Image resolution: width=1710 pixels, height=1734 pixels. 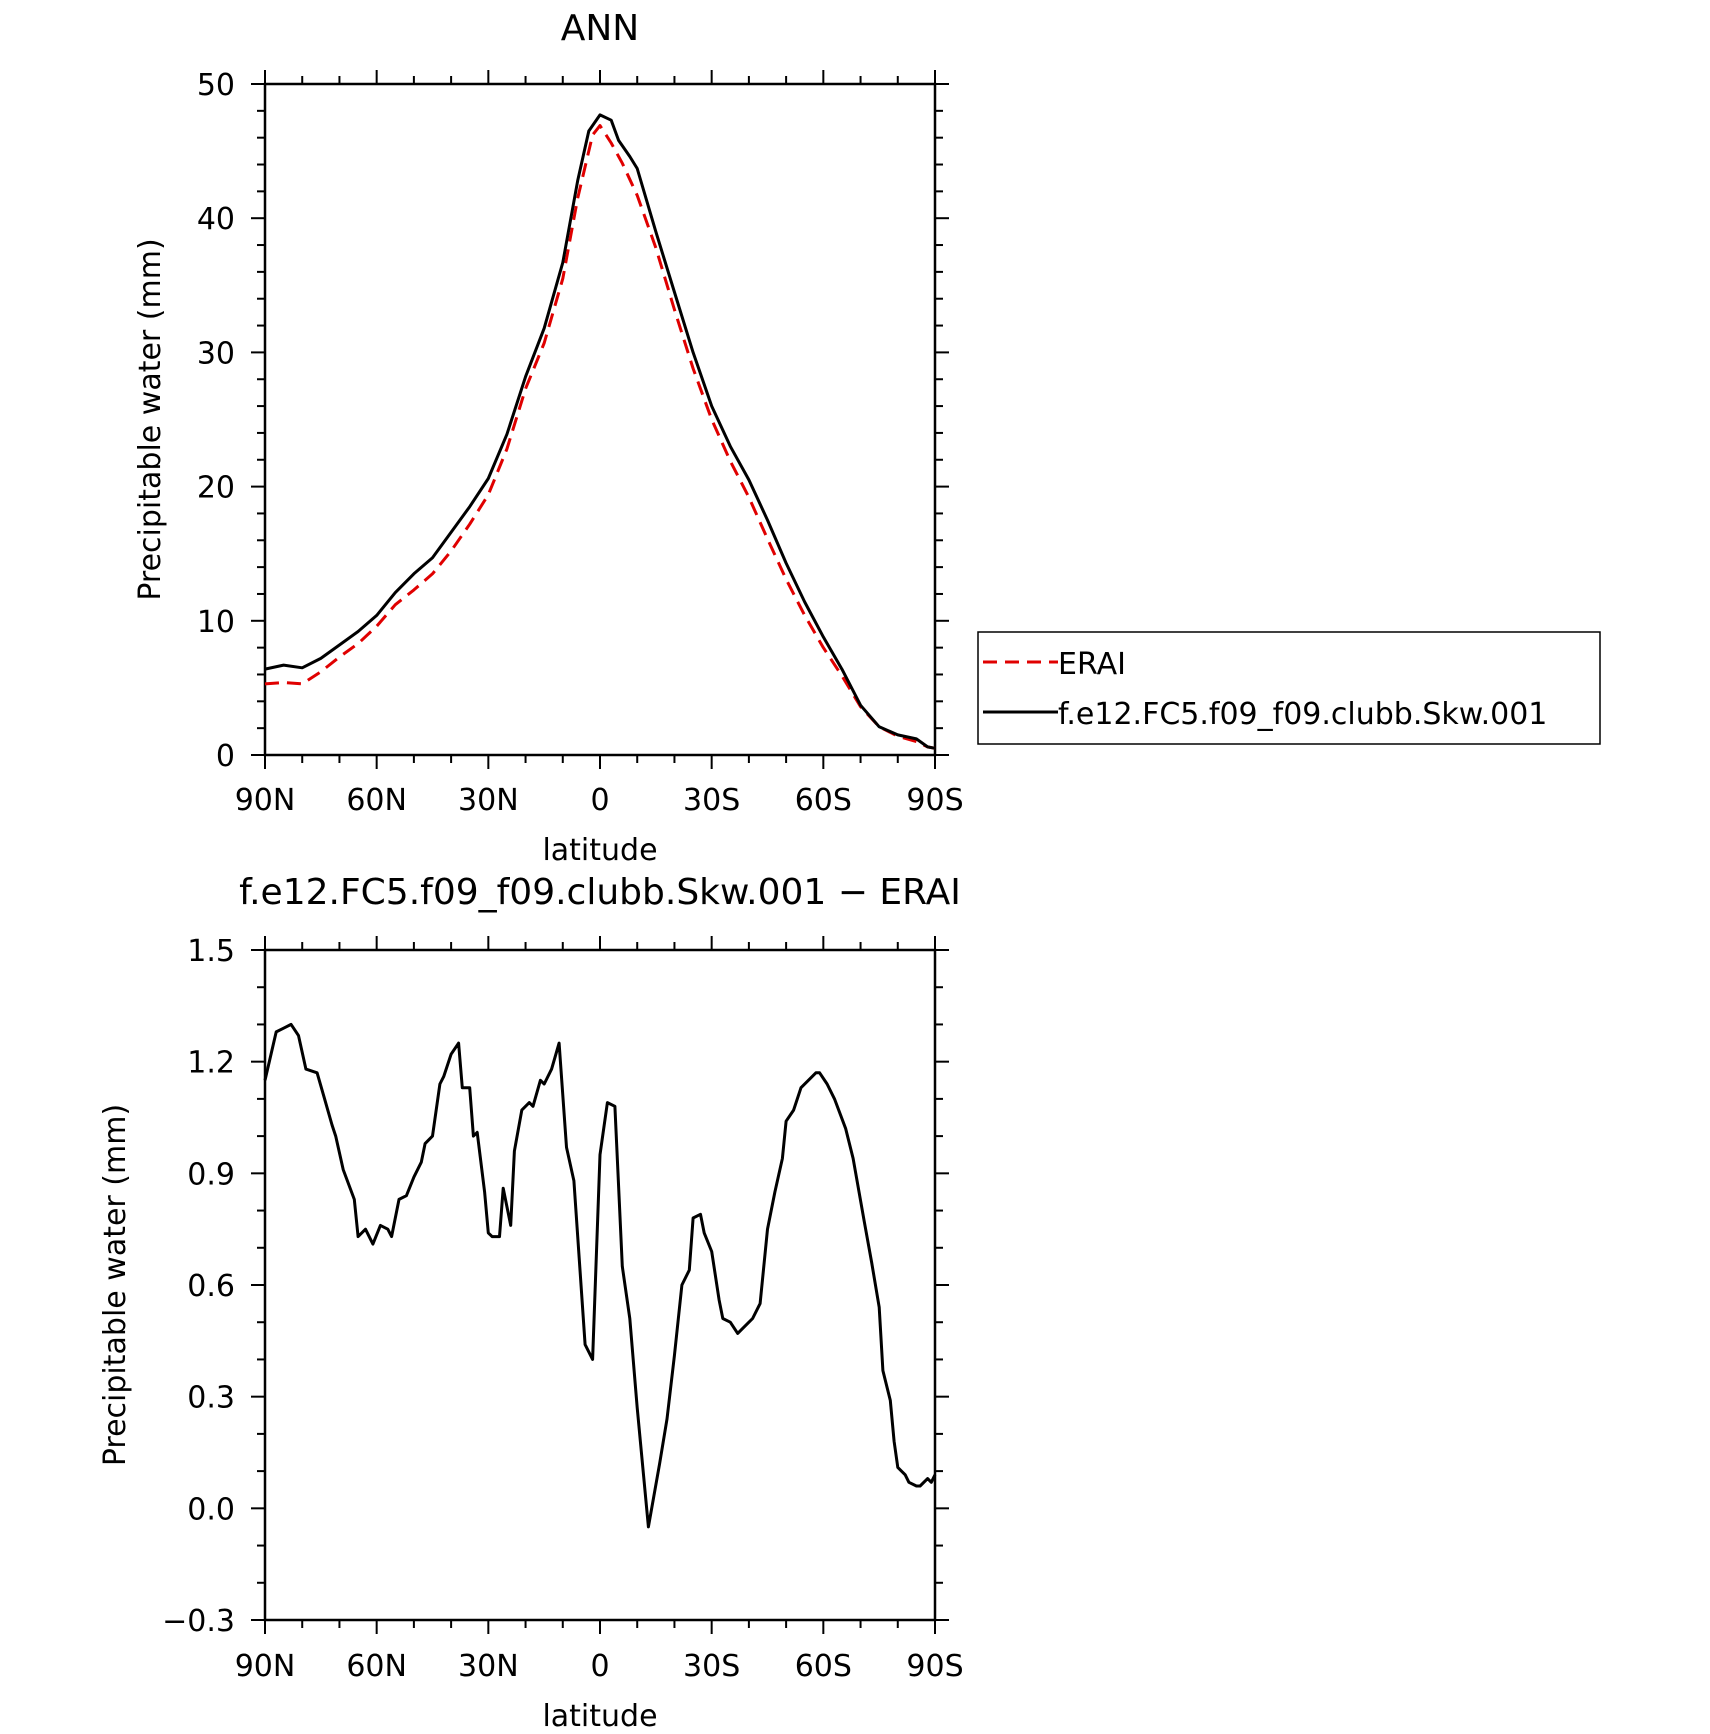 What do you see at coordinates (211, 1286) in the screenshot?
I see `y-tick-label: 0.6` at bounding box center [211, 1286].